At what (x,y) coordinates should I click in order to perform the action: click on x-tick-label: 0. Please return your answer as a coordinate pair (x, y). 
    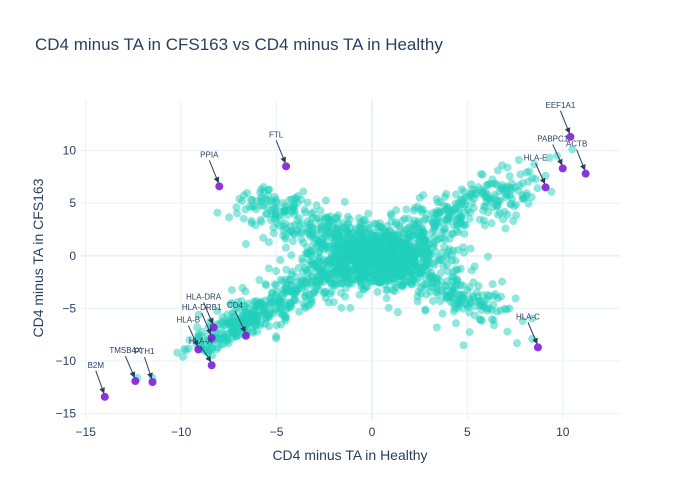
    Looking at the image, I should click on (372, 432).